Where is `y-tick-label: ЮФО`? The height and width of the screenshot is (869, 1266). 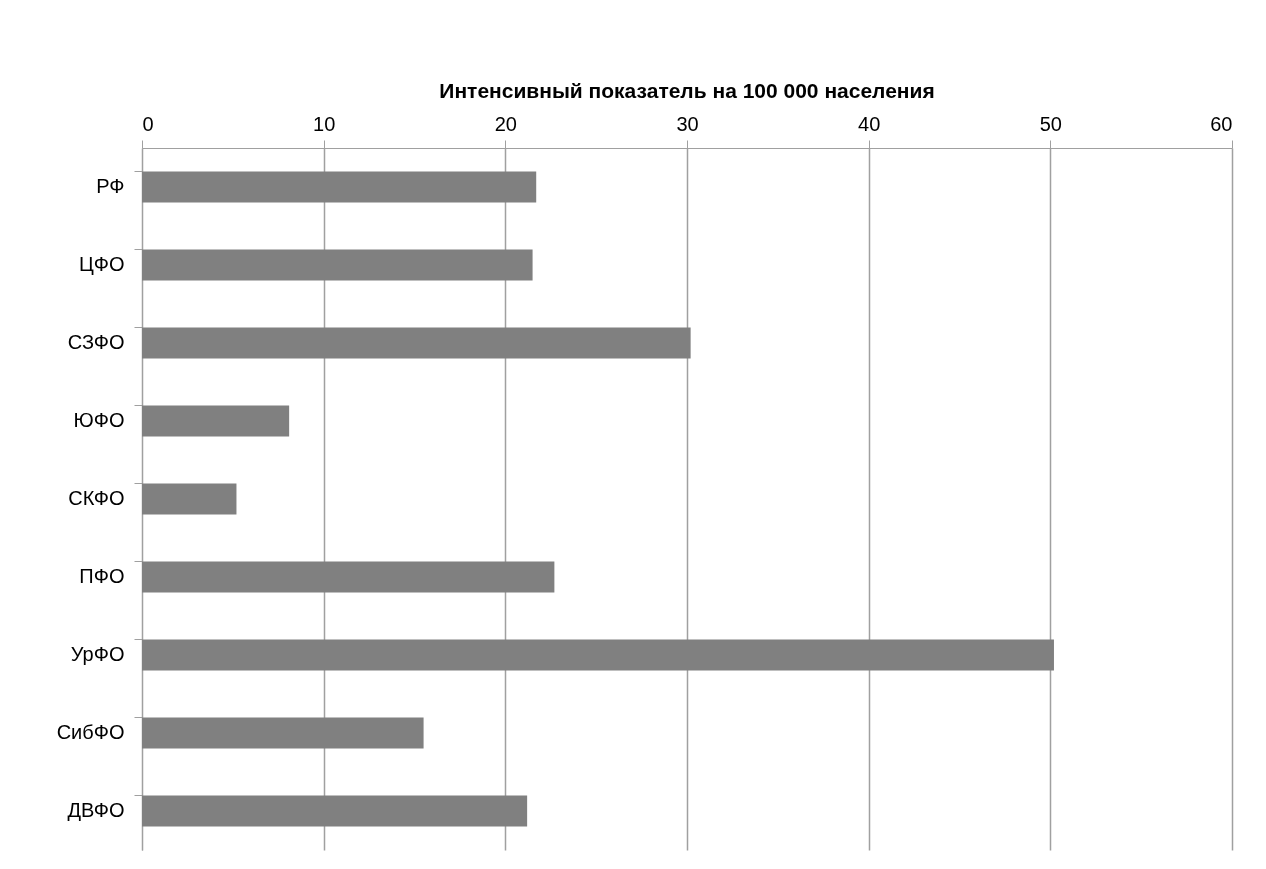
y-tick-label: ЮФО is located at coordinates (99, 420).